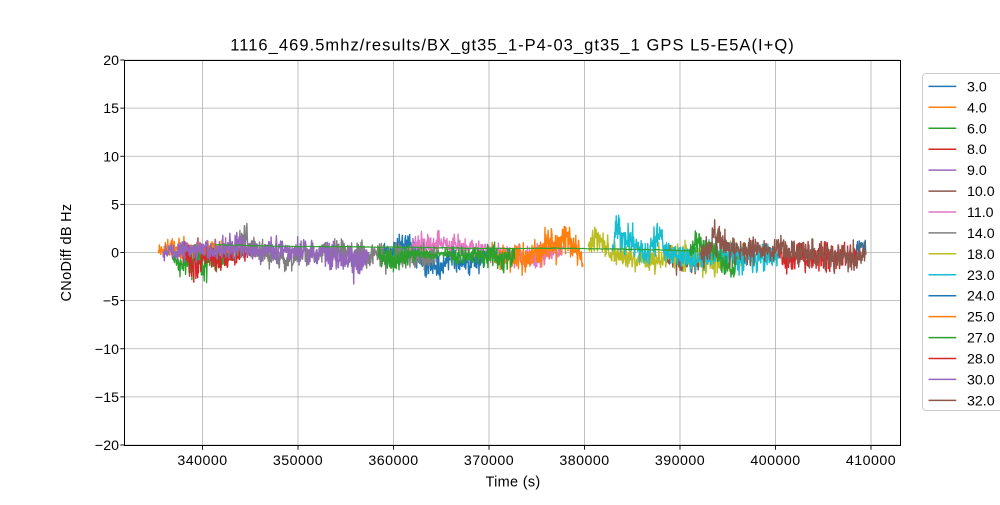 The height and width of the screenshot is (505, 1000). I want to click on svg-text: 10, so click(111, 157).